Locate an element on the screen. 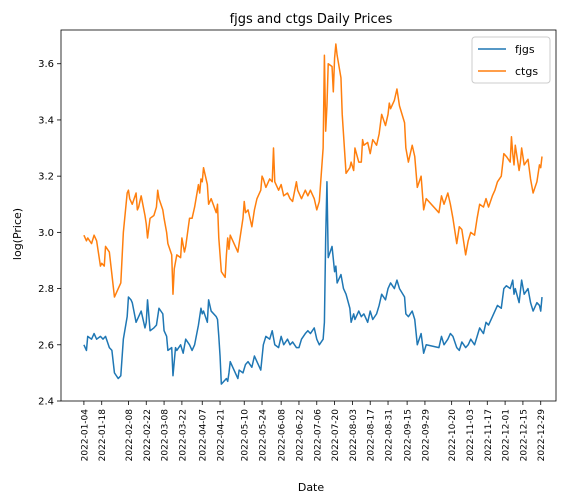 Image resolution: width=567 pixels, height=504 pixels. x-tick-label: 2022-11-03 is located at coordinates (471, 435).